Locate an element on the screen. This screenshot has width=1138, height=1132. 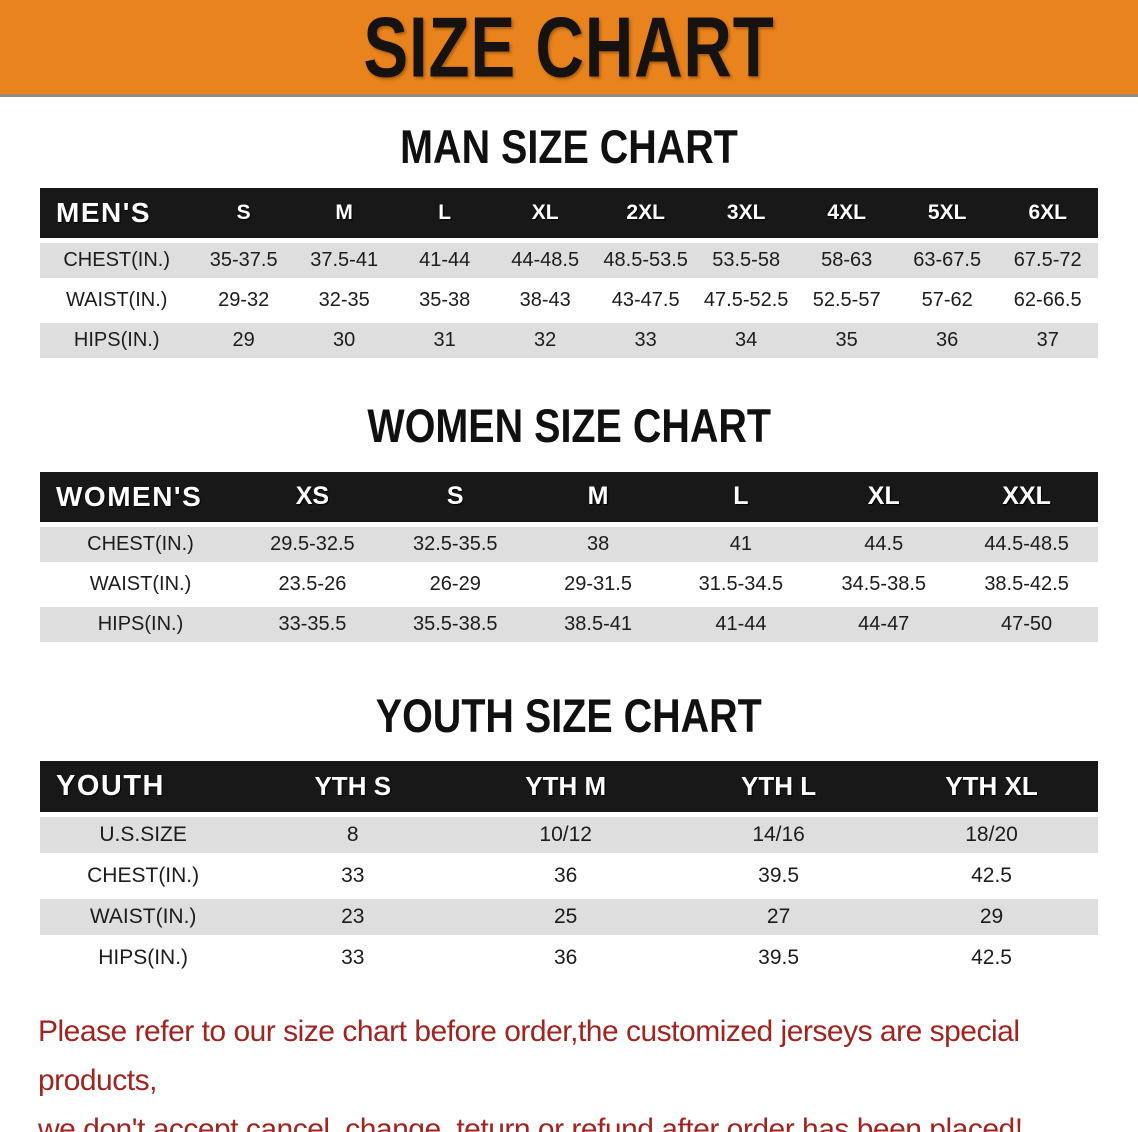
size-value-cell: 10/12 is located at coordinates (566, 835).